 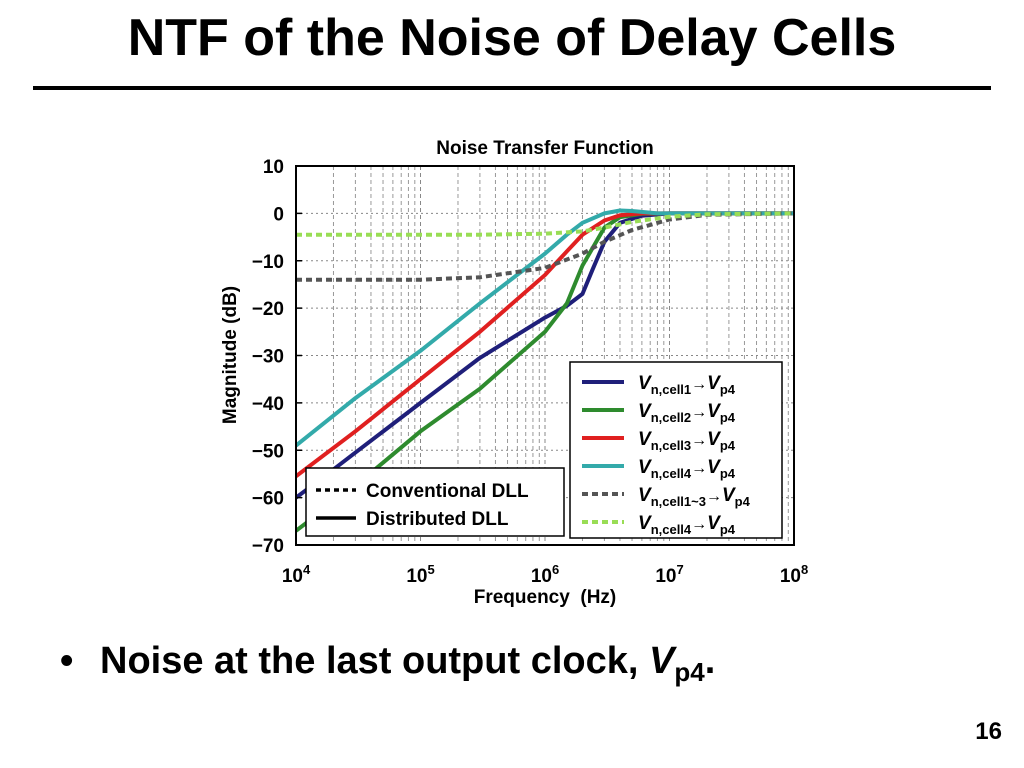 What do you see at coordinates (687, 413) in the screenshot?
I see `legend-label-cell2: Vn,cell2→Vp4` at bounding box center [687, 413].